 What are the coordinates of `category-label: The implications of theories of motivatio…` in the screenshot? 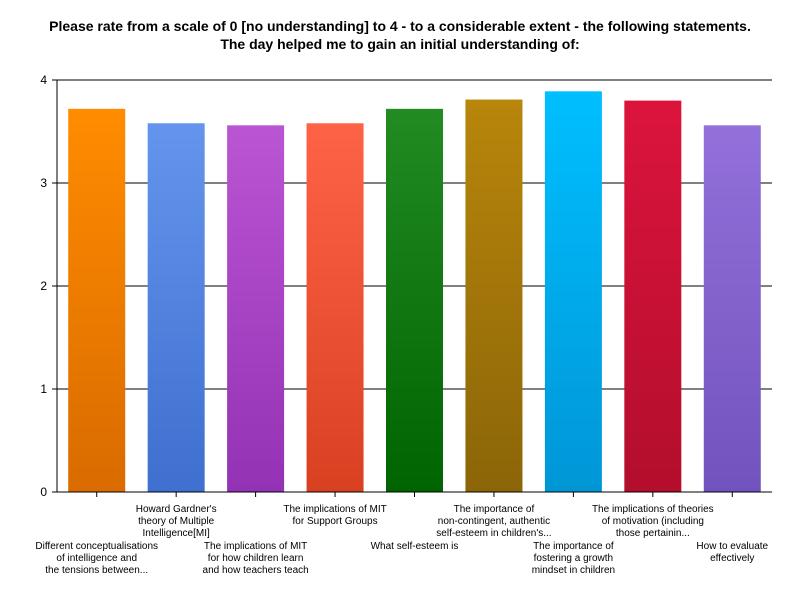 It's located at (653, 521).